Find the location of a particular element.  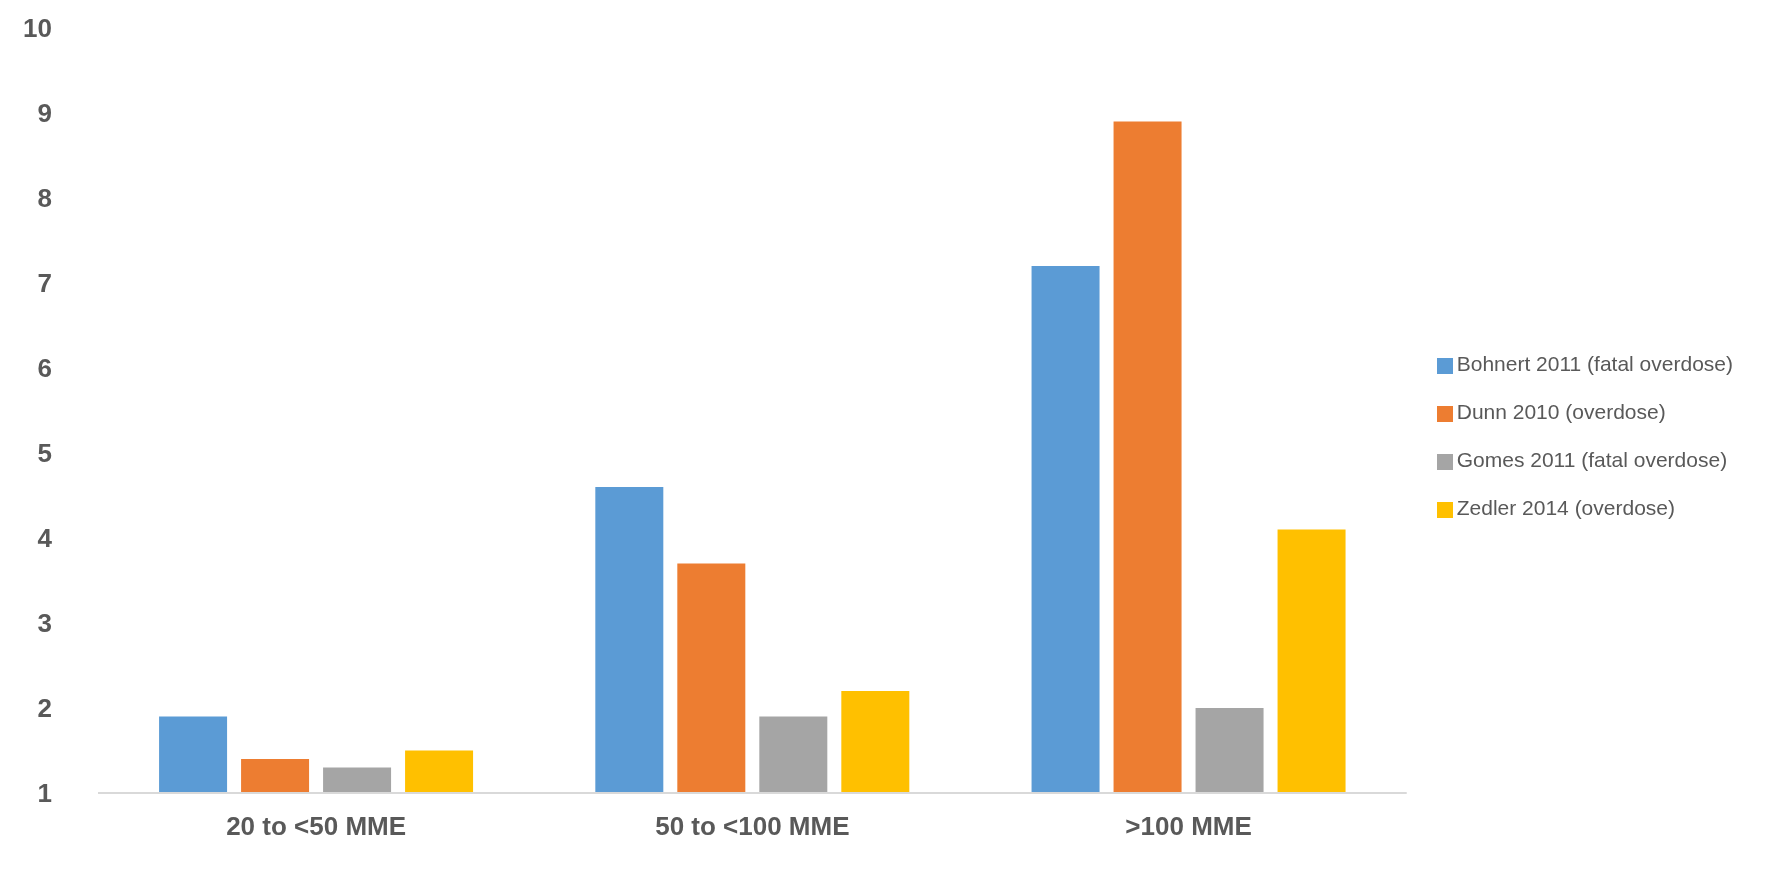

y-tick-label: 4 is located at coordinates (45, 538).